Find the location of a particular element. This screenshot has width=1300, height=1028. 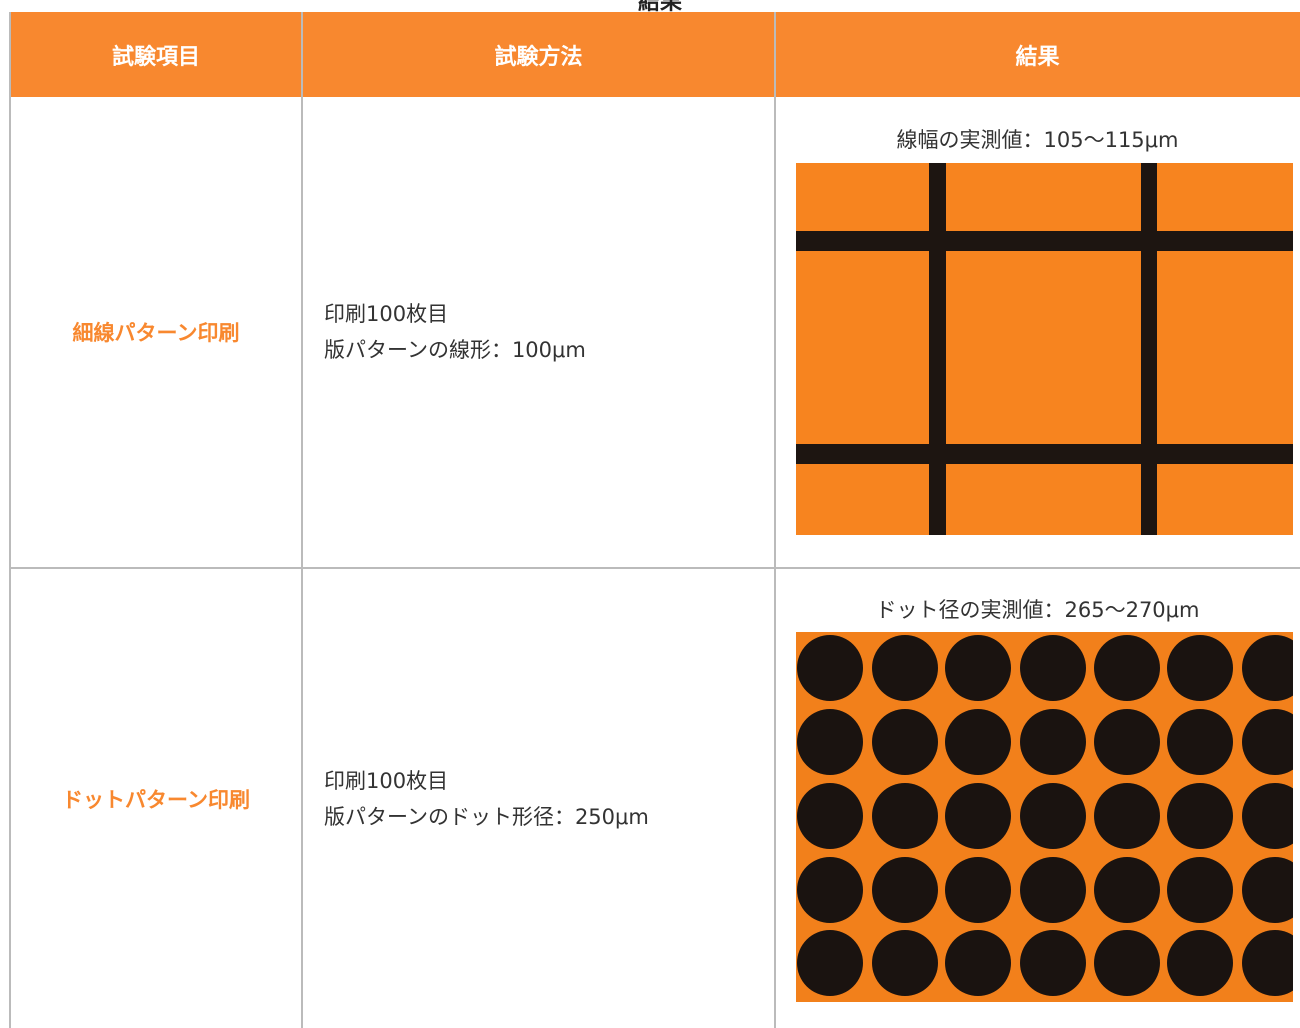

result-caption: ドット径の実測値：265〜270μm is located at coordinates (1037, 610).